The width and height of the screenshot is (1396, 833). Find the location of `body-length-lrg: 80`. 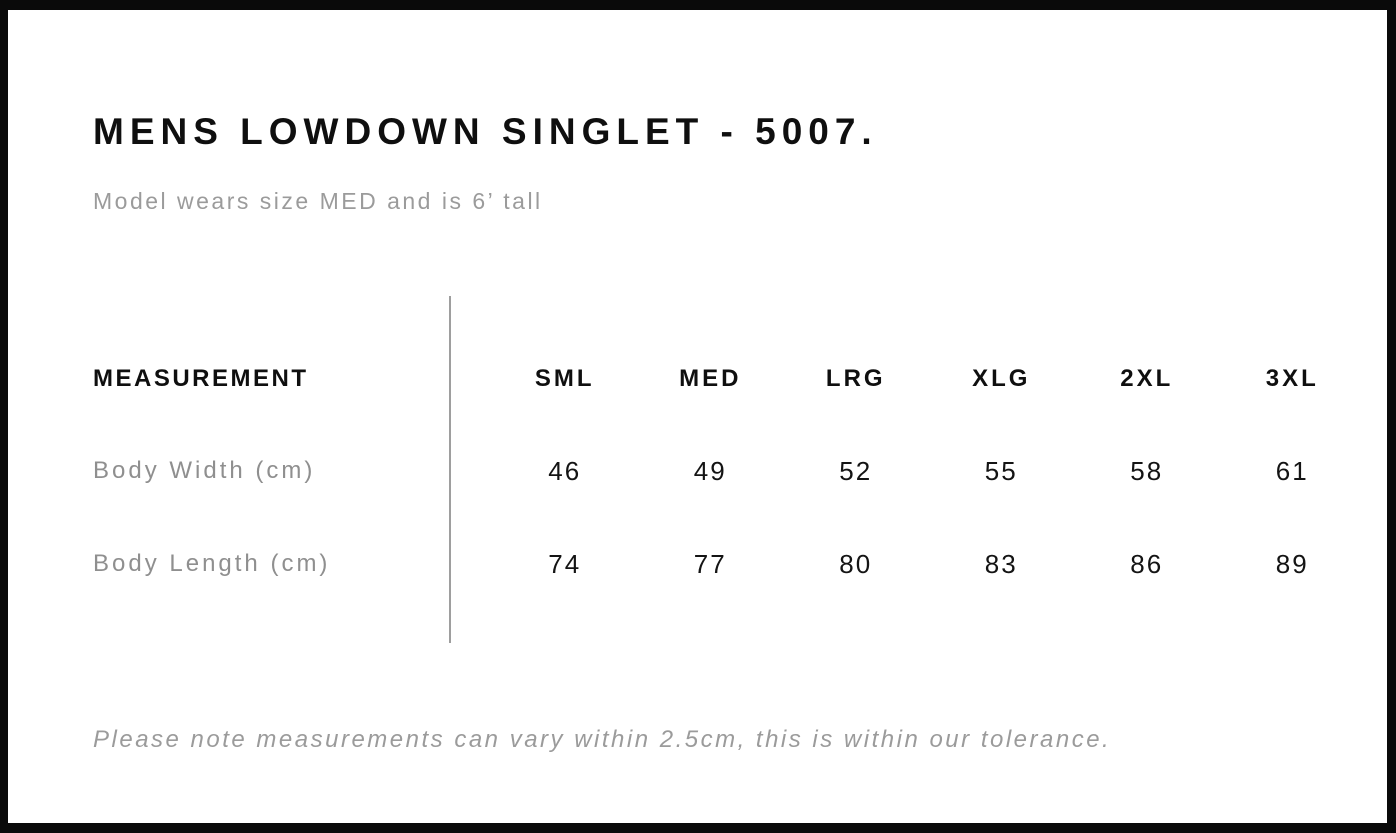

body-length-lrg: 80 is located at coordinates (856, 563).